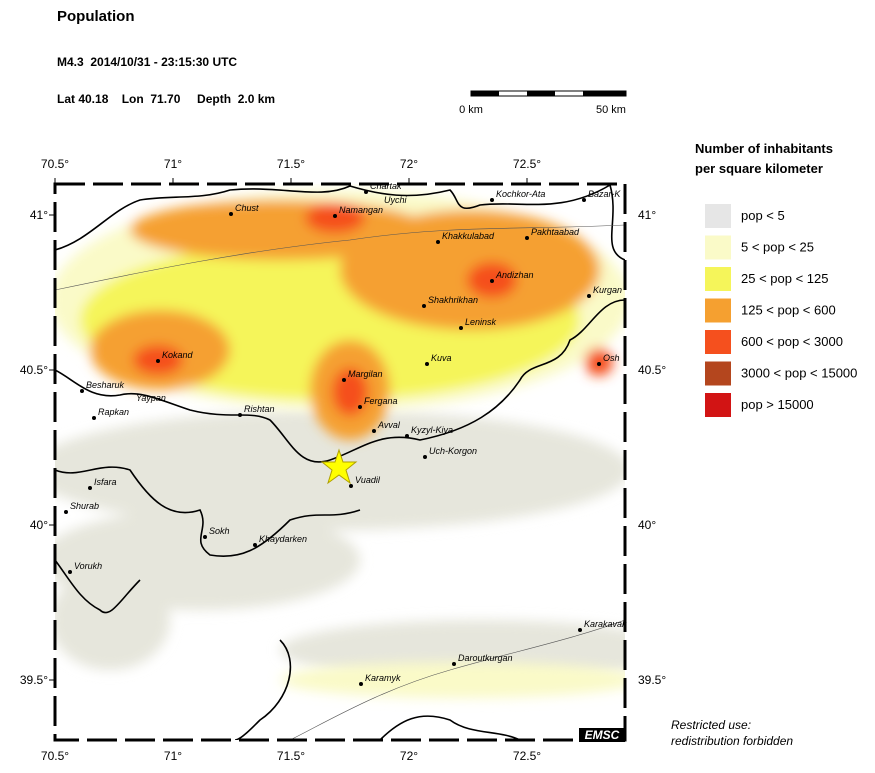  What do you see at coordinates (105, 482) in the screenshot?
I see `city-label: Isfara` at bounding box center [105, 482].